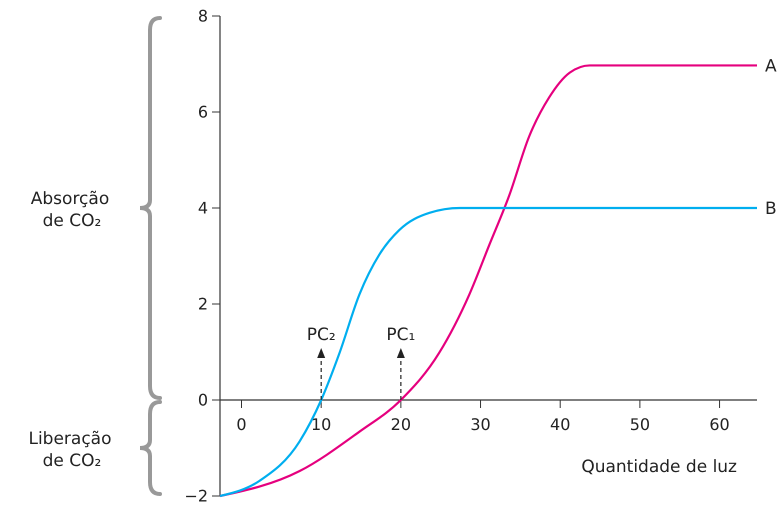 The image size is (782, 508). I want to click on series-label: A, so click(771, 66).